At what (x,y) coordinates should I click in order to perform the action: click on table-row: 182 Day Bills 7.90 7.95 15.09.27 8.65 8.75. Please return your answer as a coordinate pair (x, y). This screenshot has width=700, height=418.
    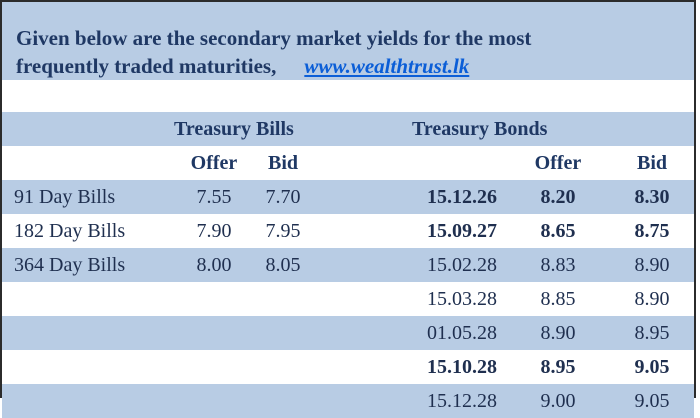
    Looking at the image, I should click on (348, 231).